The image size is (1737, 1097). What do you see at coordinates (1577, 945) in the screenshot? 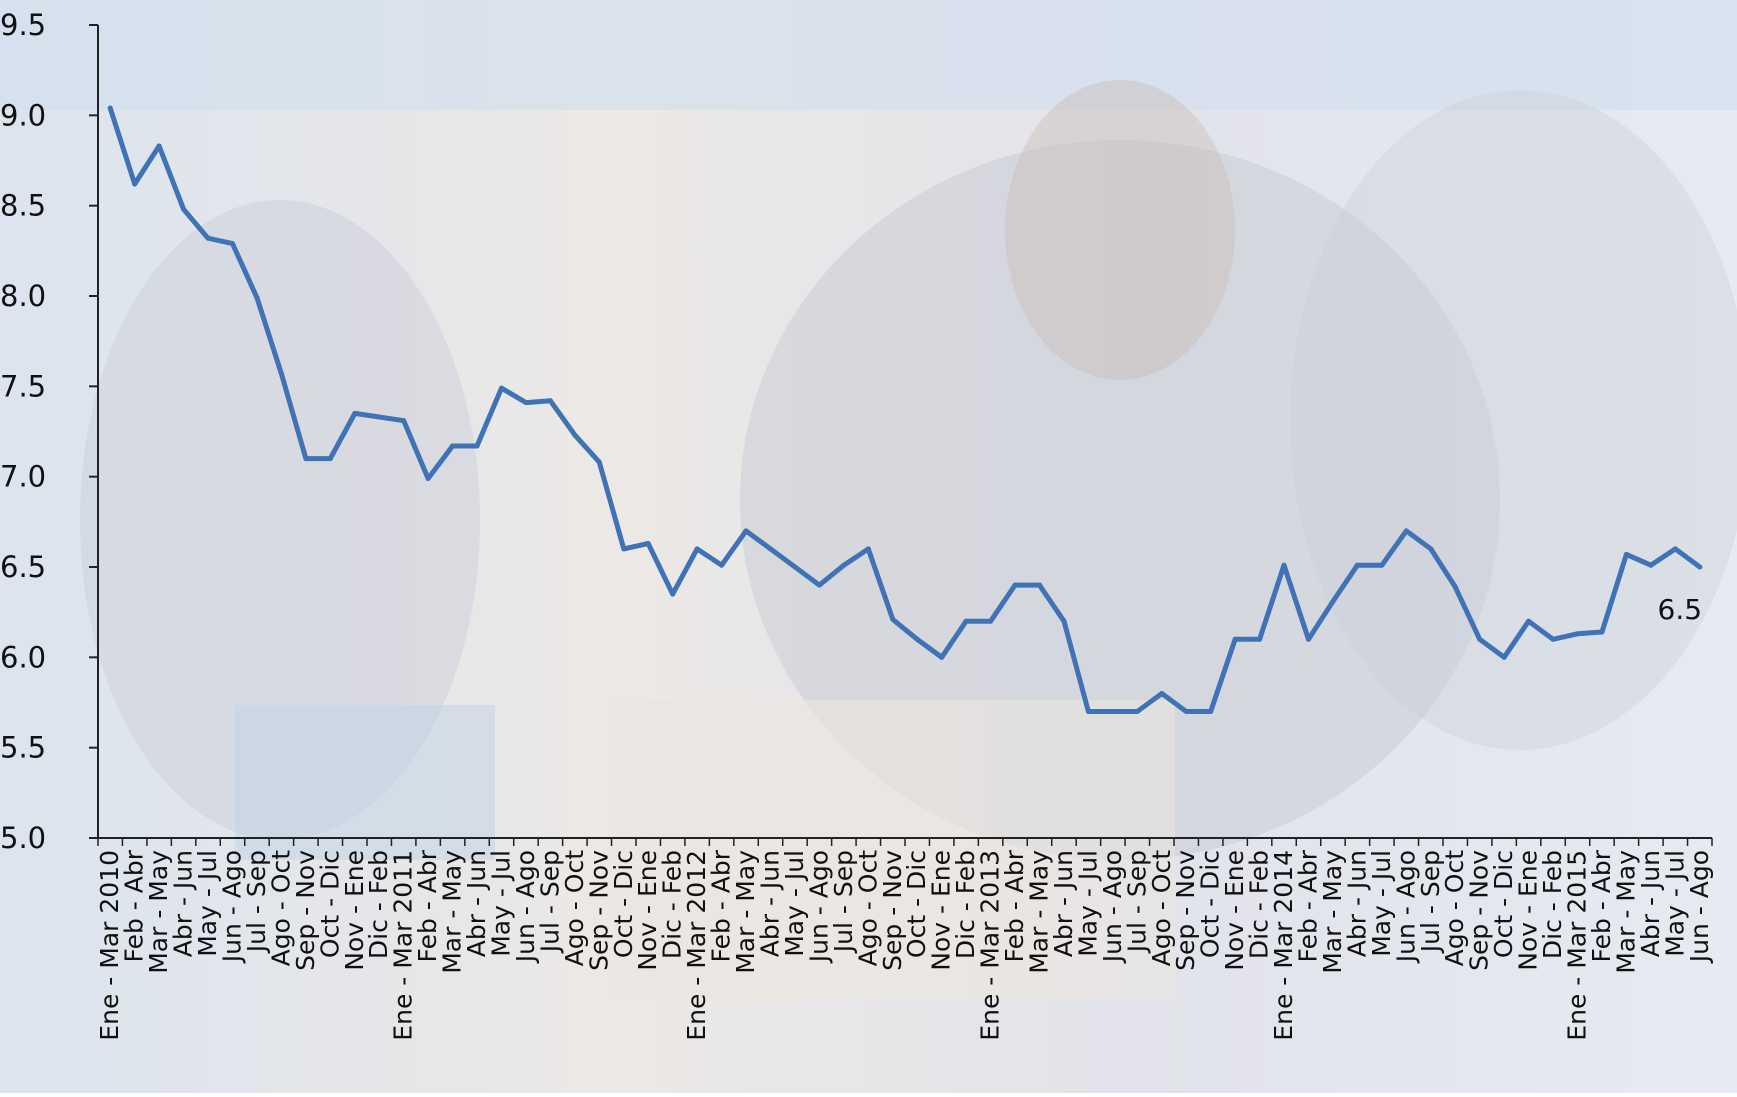
I see `x-tick-label: Ene - Mar 2015` at bounding box center [1577, 945].